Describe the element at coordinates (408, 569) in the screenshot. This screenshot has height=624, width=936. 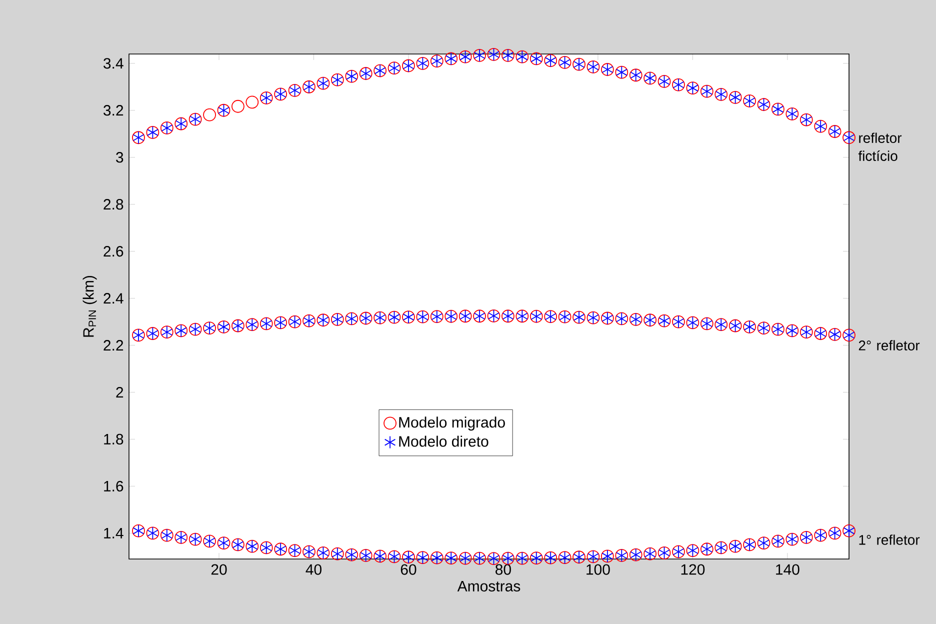
I see `x-tick-label: 60` at that location.